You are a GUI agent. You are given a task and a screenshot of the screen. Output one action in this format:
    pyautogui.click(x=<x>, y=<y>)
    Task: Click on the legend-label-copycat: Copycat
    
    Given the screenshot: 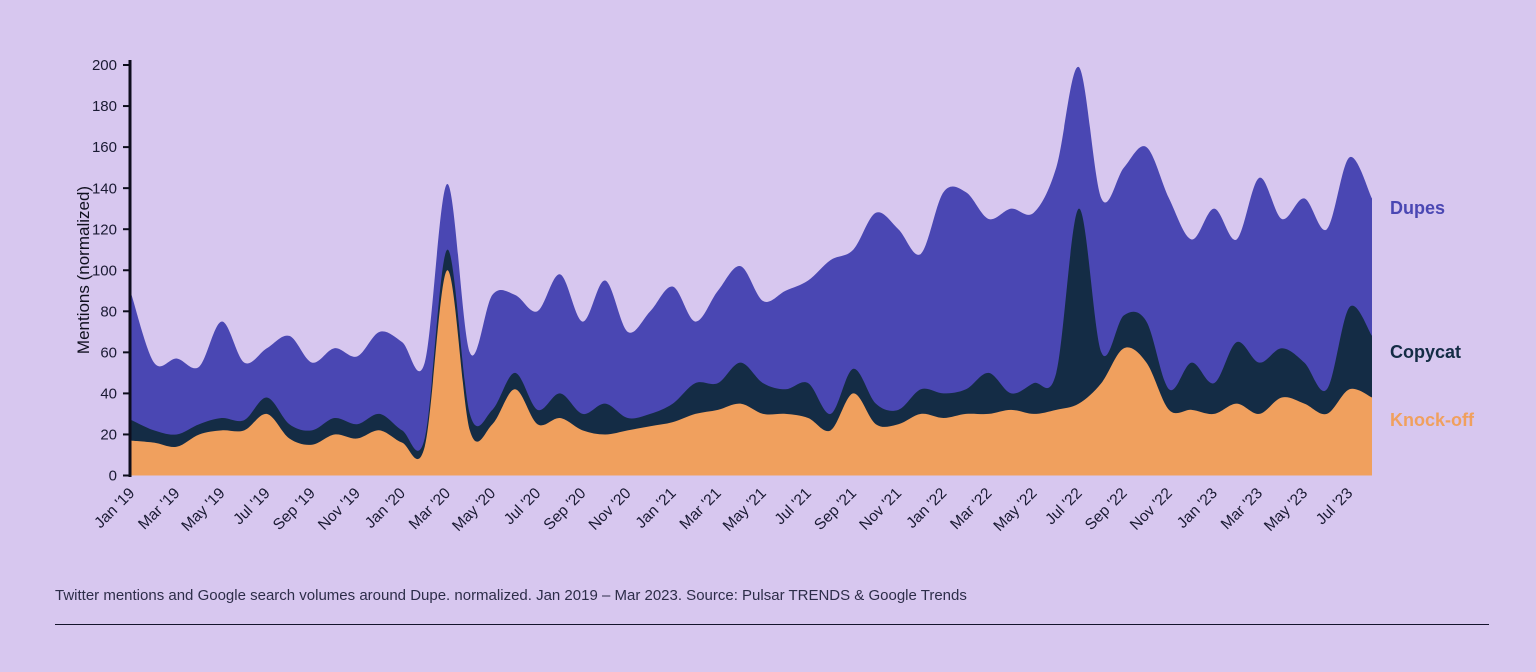 What is the action you would take?
    pyautogui.click(x=1426, y=352)
    